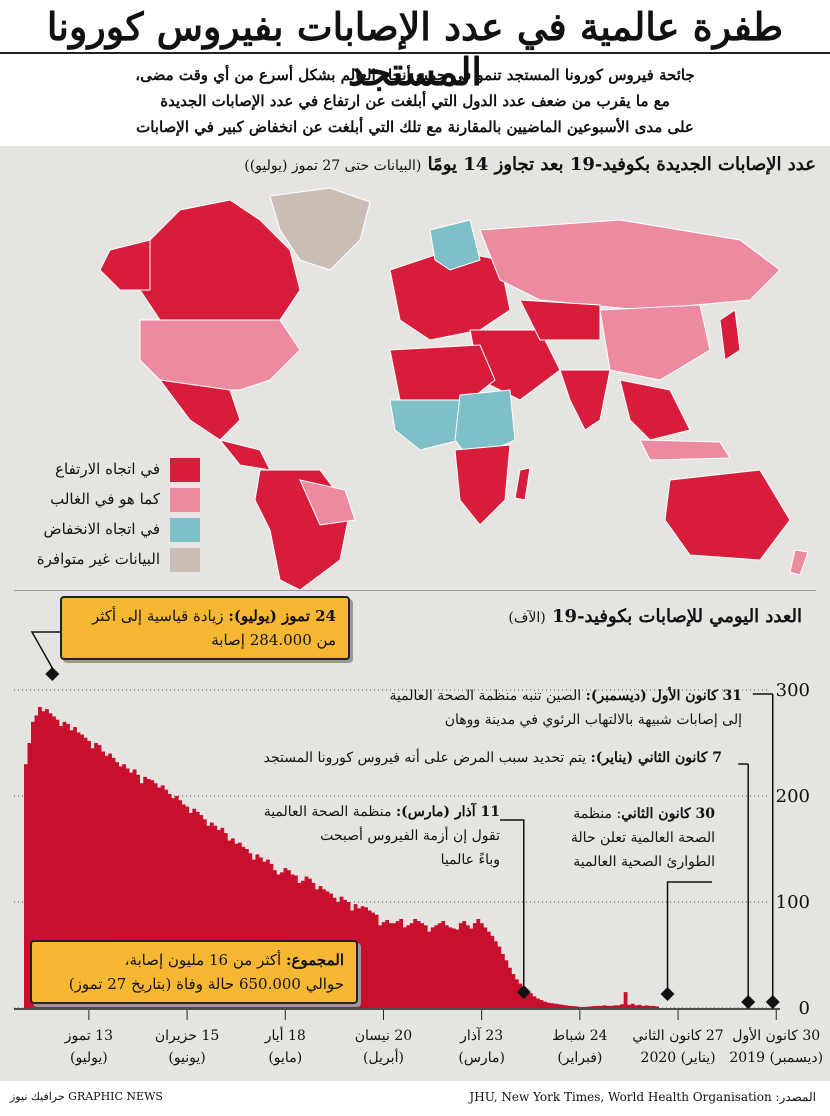  Describe the element at coordinates (187, 1036) in the screenshot. I see `x-tick-label-6: 15 حزيران` at that location.